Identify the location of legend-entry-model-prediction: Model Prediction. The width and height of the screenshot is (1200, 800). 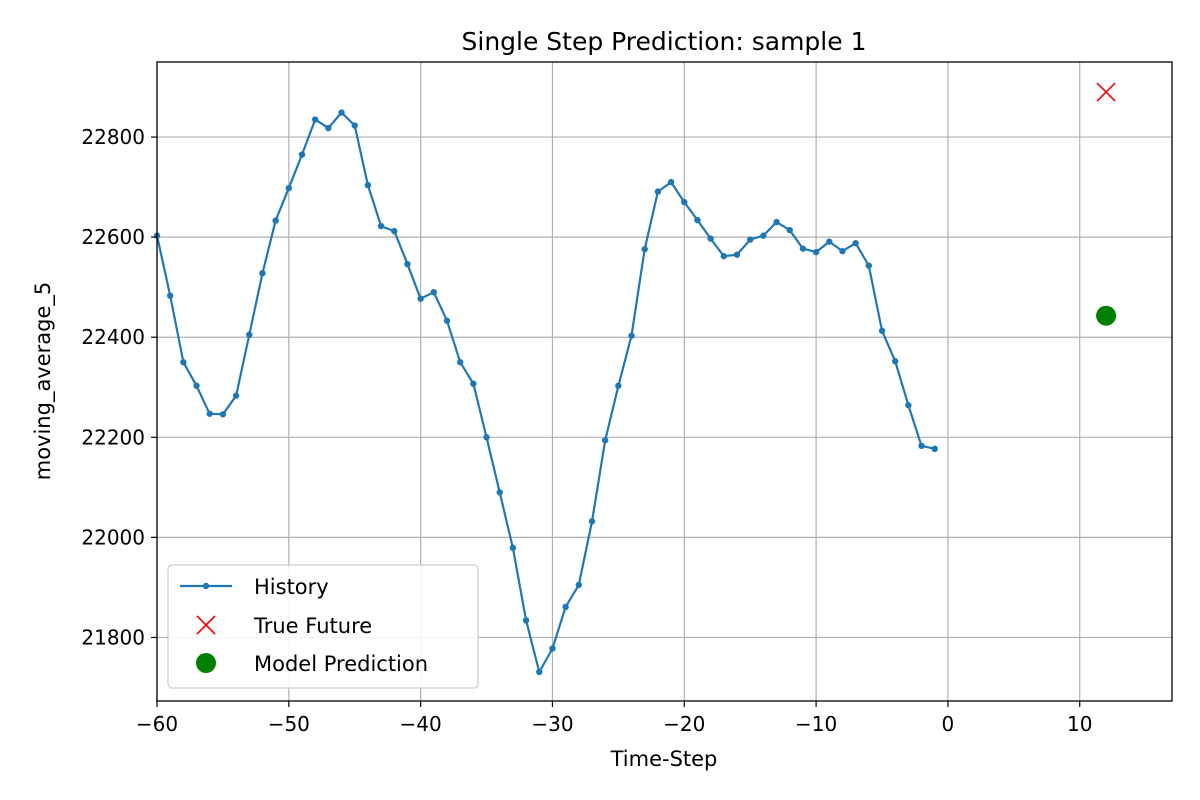
(312, 664).